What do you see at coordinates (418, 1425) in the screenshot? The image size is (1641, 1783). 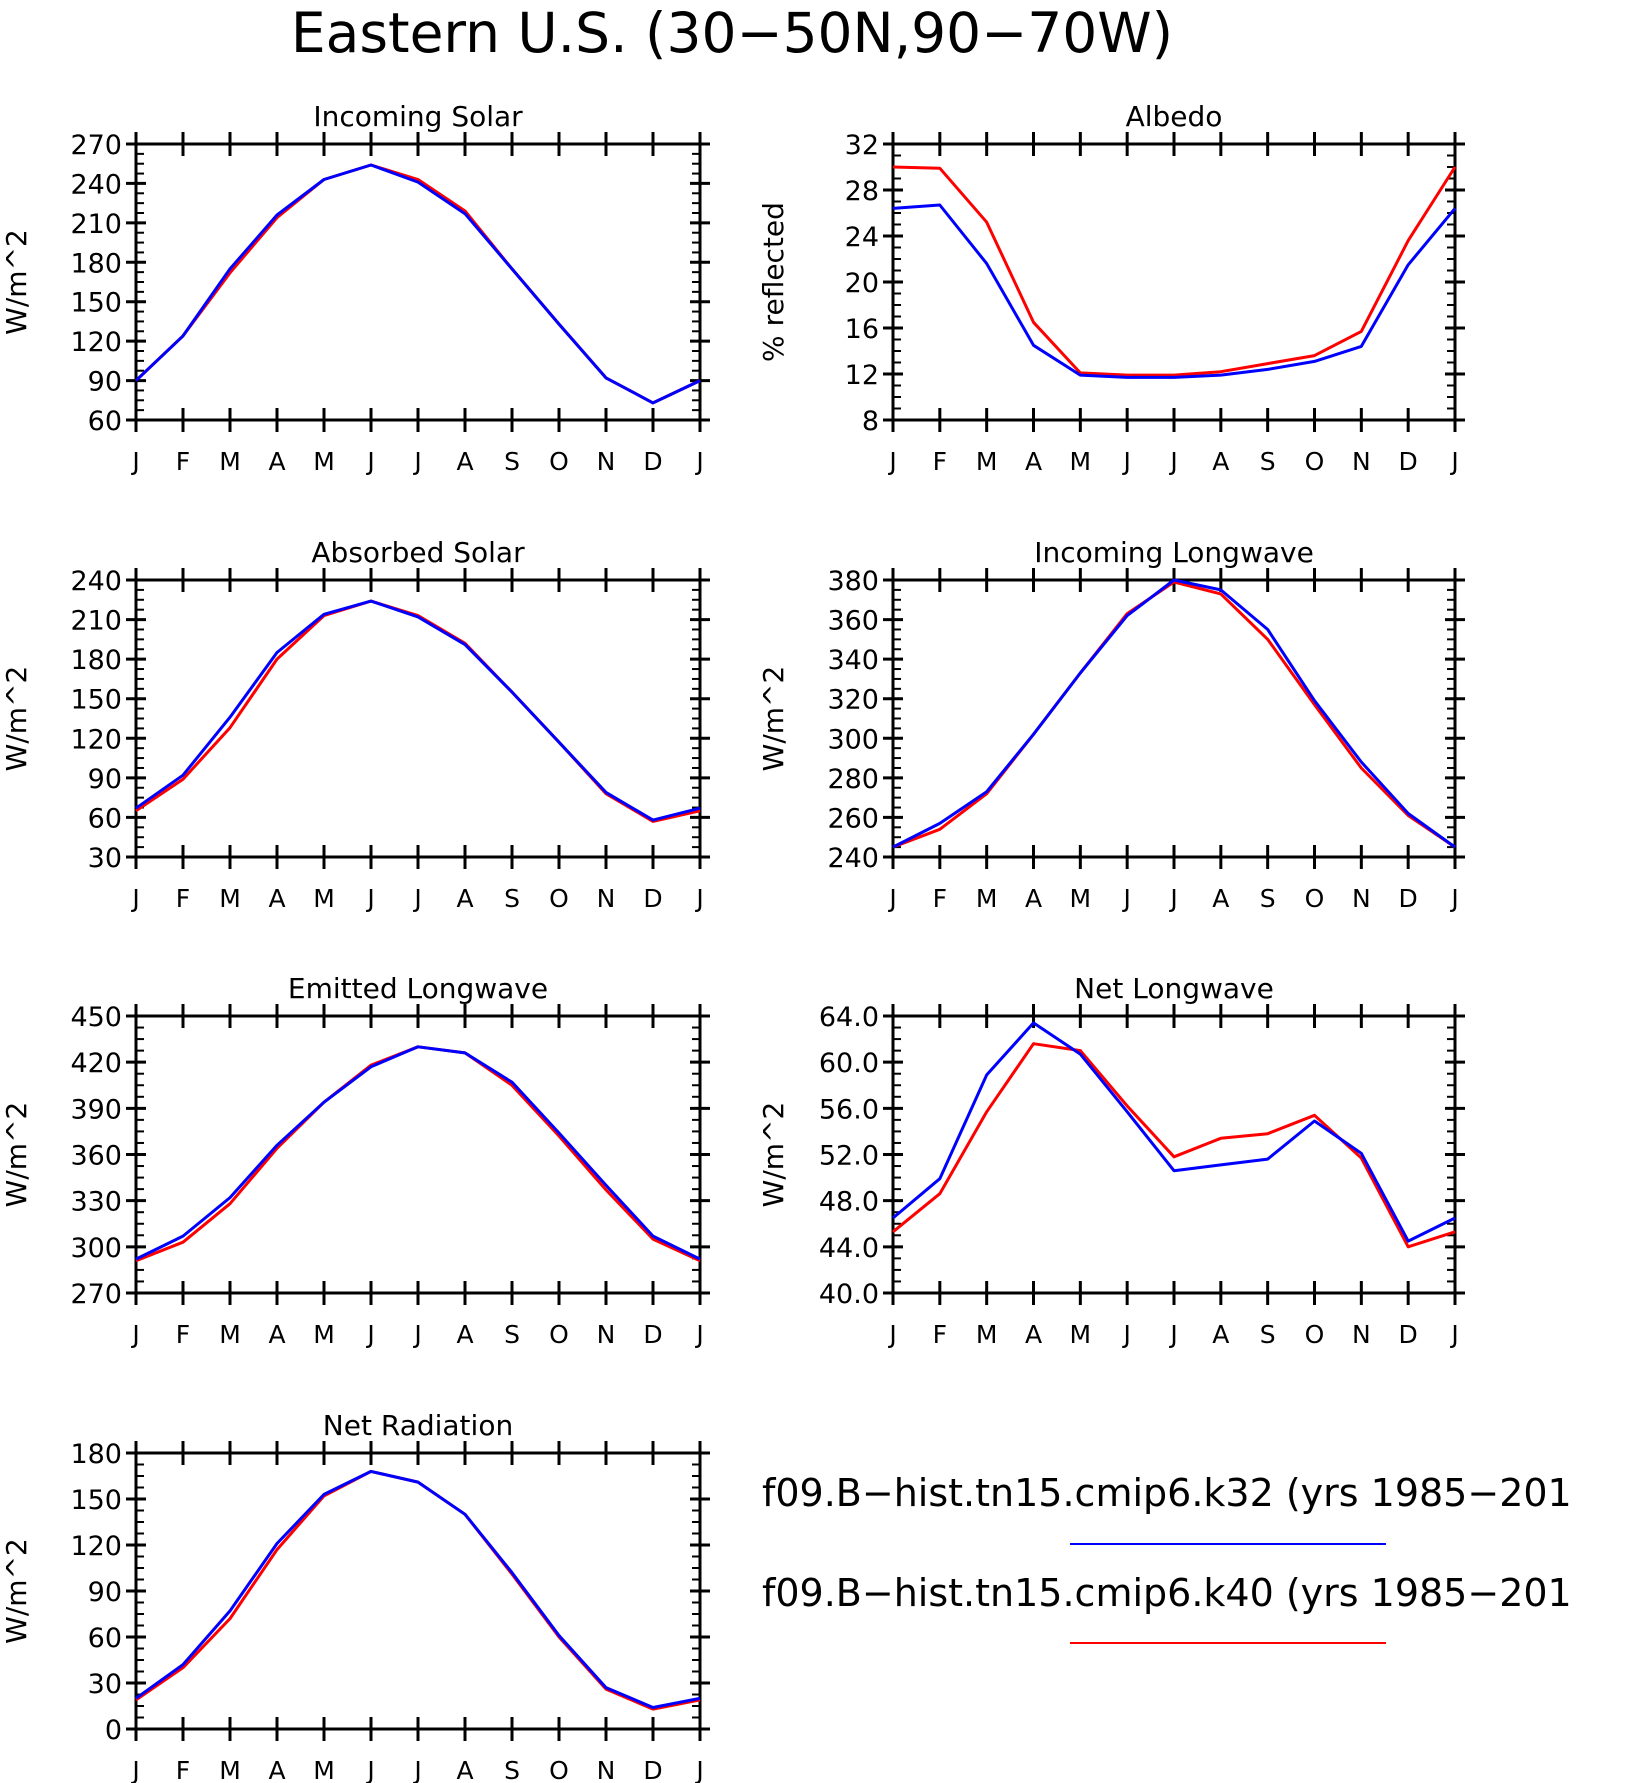 I see `panel-title: Net Radiation` at bounding box center [418, 1425].